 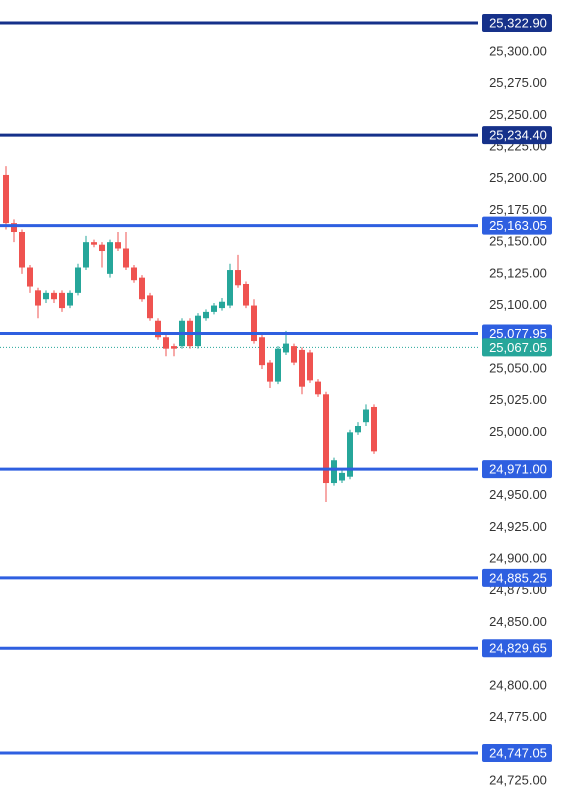 What do you see at coordinates (518, 209) in the screenshot?
I see `y-tick-label: 25,175.00` at bounding box center [518, 209].